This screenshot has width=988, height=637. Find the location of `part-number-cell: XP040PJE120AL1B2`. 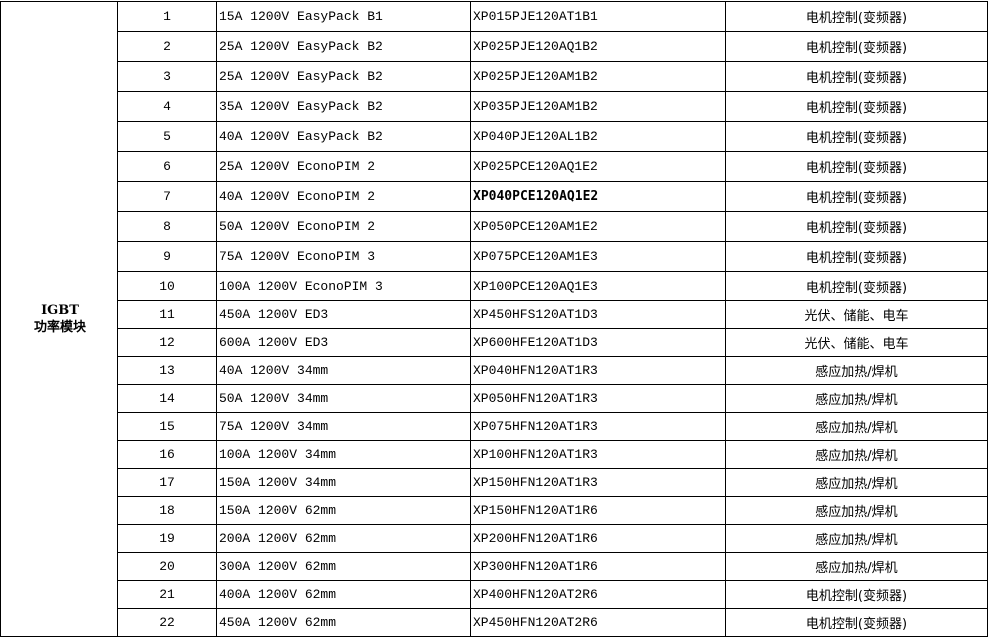

part-number-cell: XP040PJE120AL1B2 is located at coordinates (598, 136).